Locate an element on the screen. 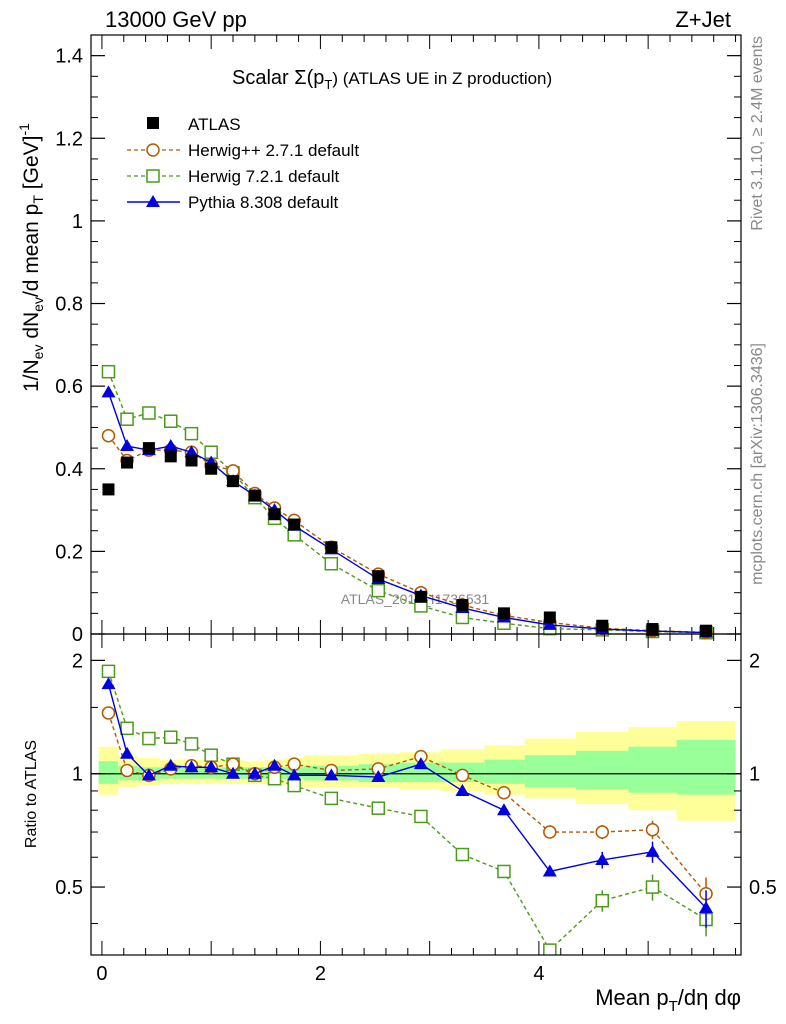 The image size is (786, 1024). legend-label-herwig7: Herwig 7.2.1 default is located at coordinates (263, 176).